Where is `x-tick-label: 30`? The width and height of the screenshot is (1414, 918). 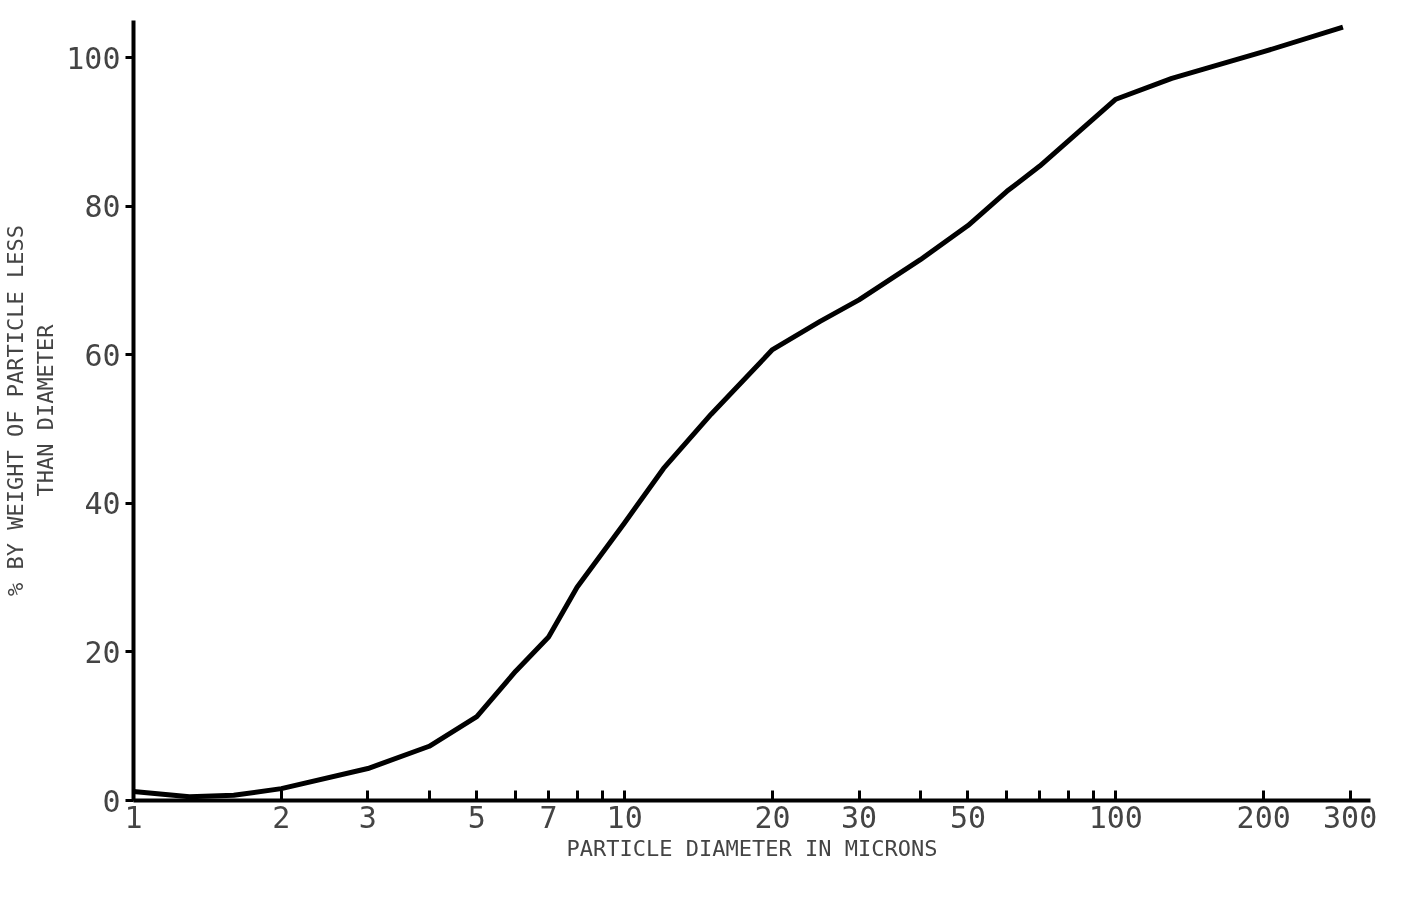 x-tick-label: 30 is located at coordinates (859, 817).